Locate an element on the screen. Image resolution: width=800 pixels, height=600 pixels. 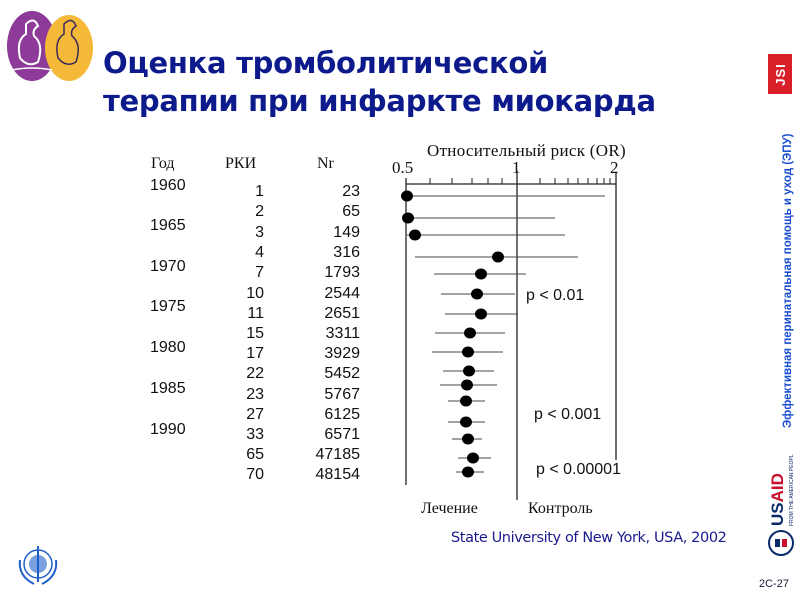
n-cell: 6125 is located at coordinates (342, 414).